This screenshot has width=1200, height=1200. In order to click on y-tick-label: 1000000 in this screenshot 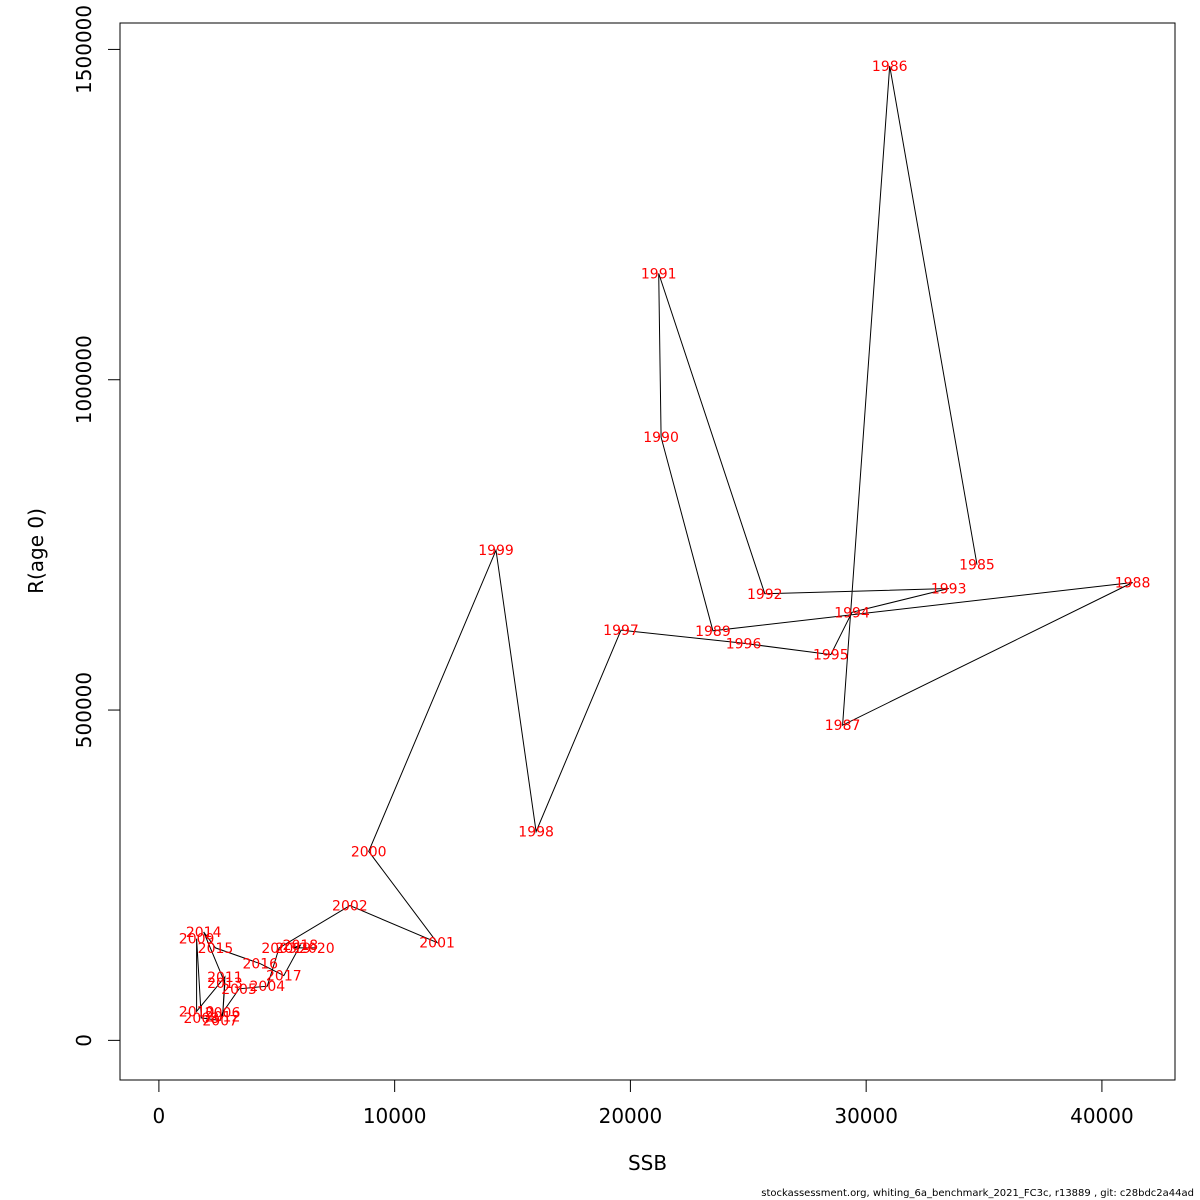, I will do `click(84, 379)`.